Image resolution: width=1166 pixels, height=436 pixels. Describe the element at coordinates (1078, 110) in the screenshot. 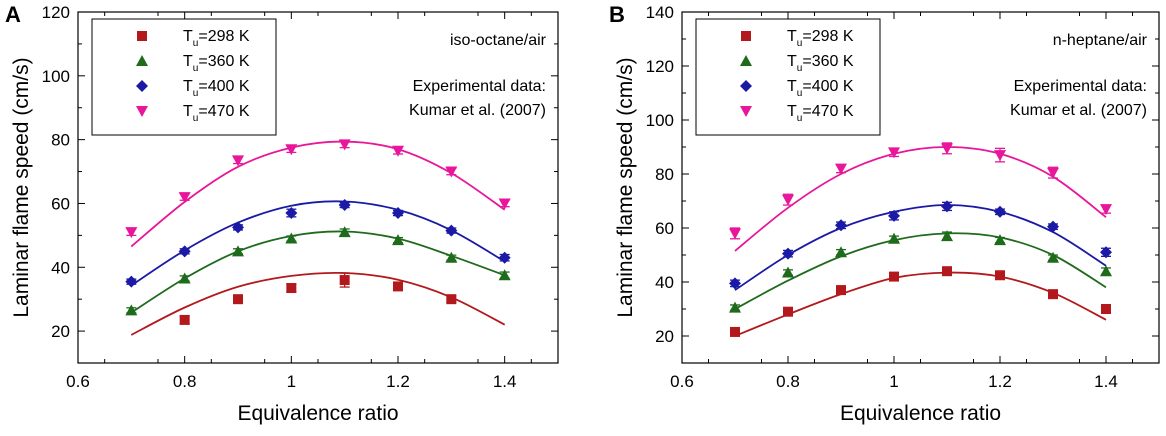

I see `experimental-data-annotation: Kumar et al. (2007)` at that location.